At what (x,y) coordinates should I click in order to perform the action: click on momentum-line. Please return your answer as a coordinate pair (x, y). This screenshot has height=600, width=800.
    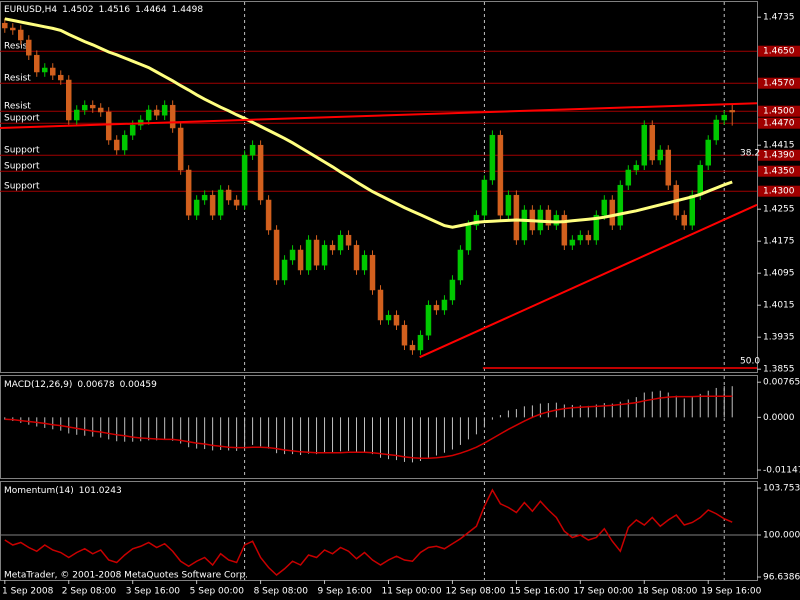
    Looking at the image, I should click on (368, 532).